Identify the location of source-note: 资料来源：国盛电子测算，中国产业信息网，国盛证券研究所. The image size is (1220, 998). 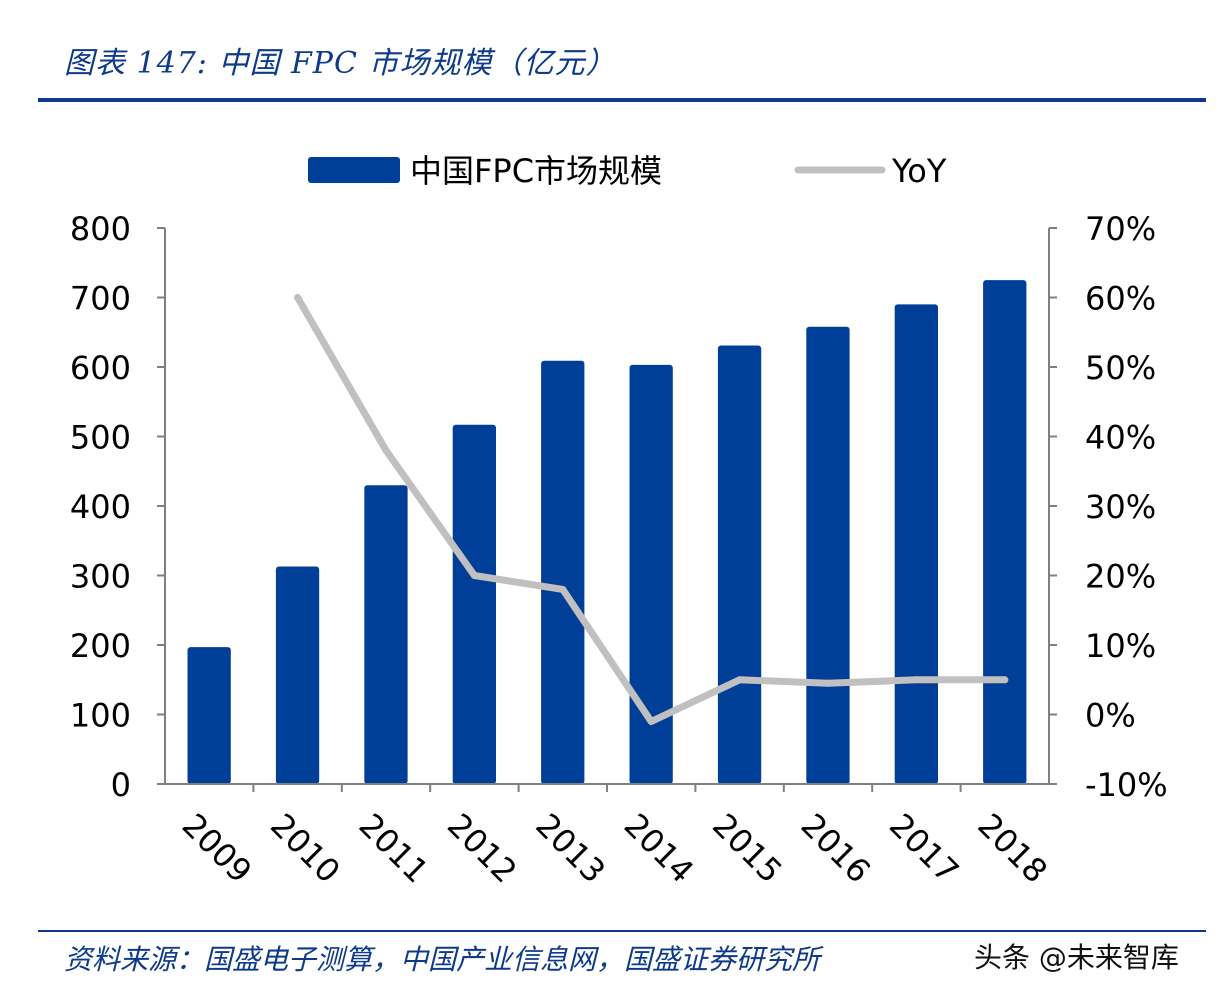
(442, 959).